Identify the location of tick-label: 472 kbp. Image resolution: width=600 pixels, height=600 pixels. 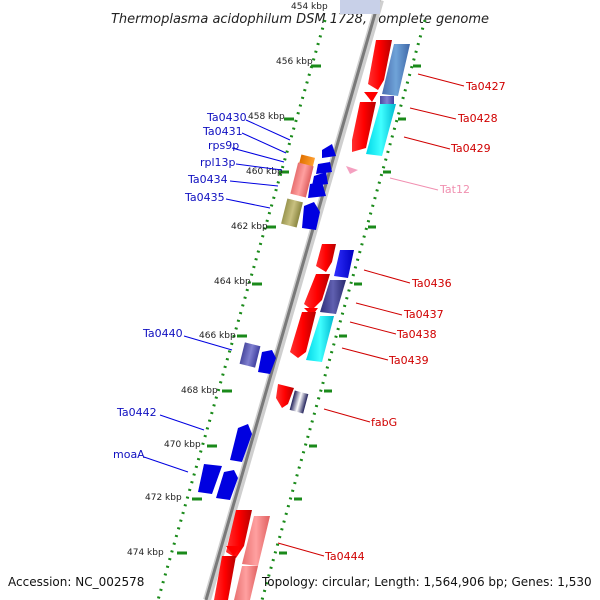
(163, 498).